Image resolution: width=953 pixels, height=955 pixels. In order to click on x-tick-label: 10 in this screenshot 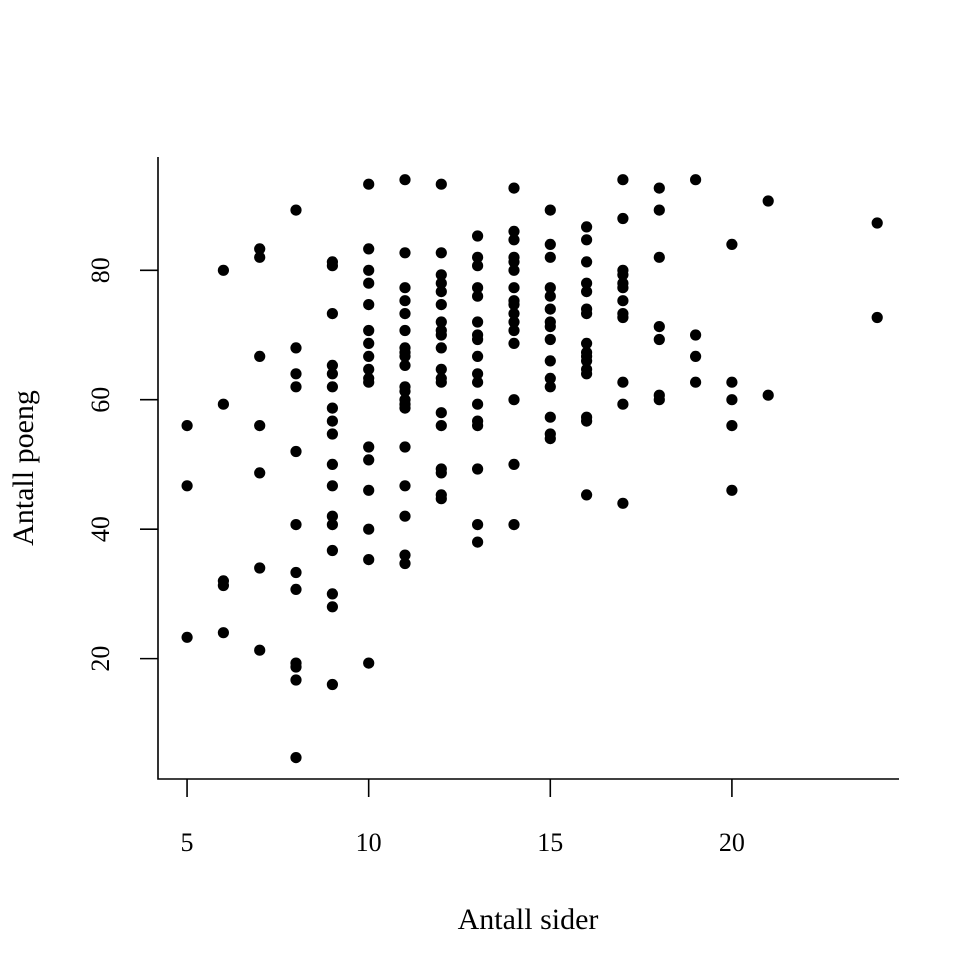, I will do `click(369, 842)`.